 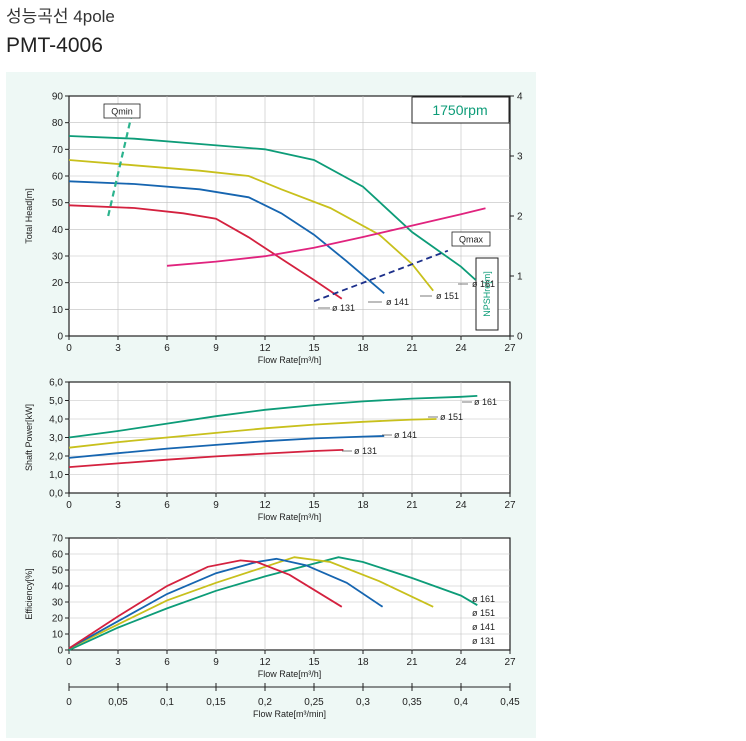 I want to click on power-label-d141: ø 141, so click(x=405, y=435).